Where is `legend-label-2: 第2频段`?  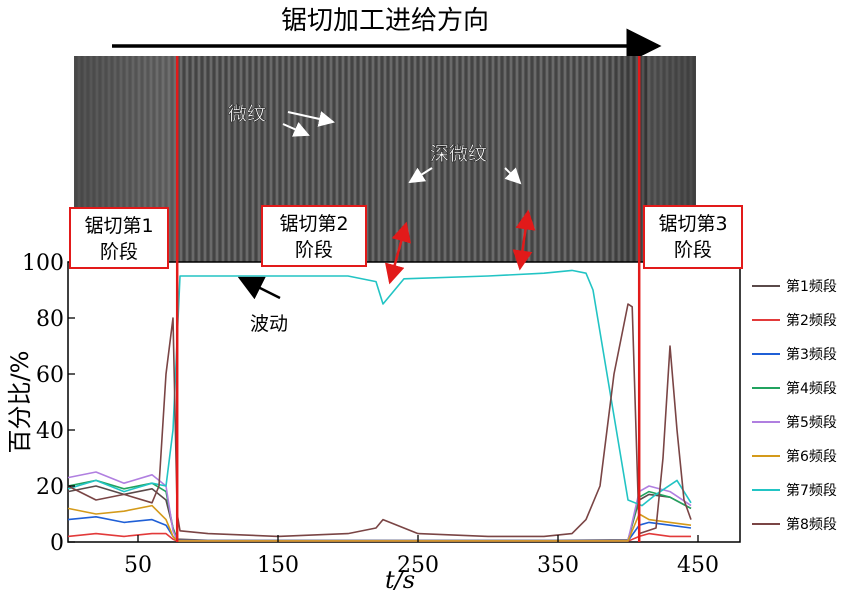 legend-label-2: 第2频段 is located at coordinates (811, 320).